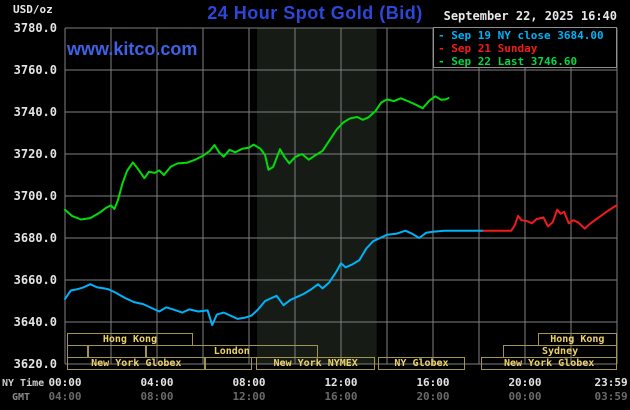 Image resolution: width=630 pixels, height=410 pixels. Describe the element at coordinates (35, 196) in the screenshot. I see `y-axis-tick-label: 3700.0` at that location.